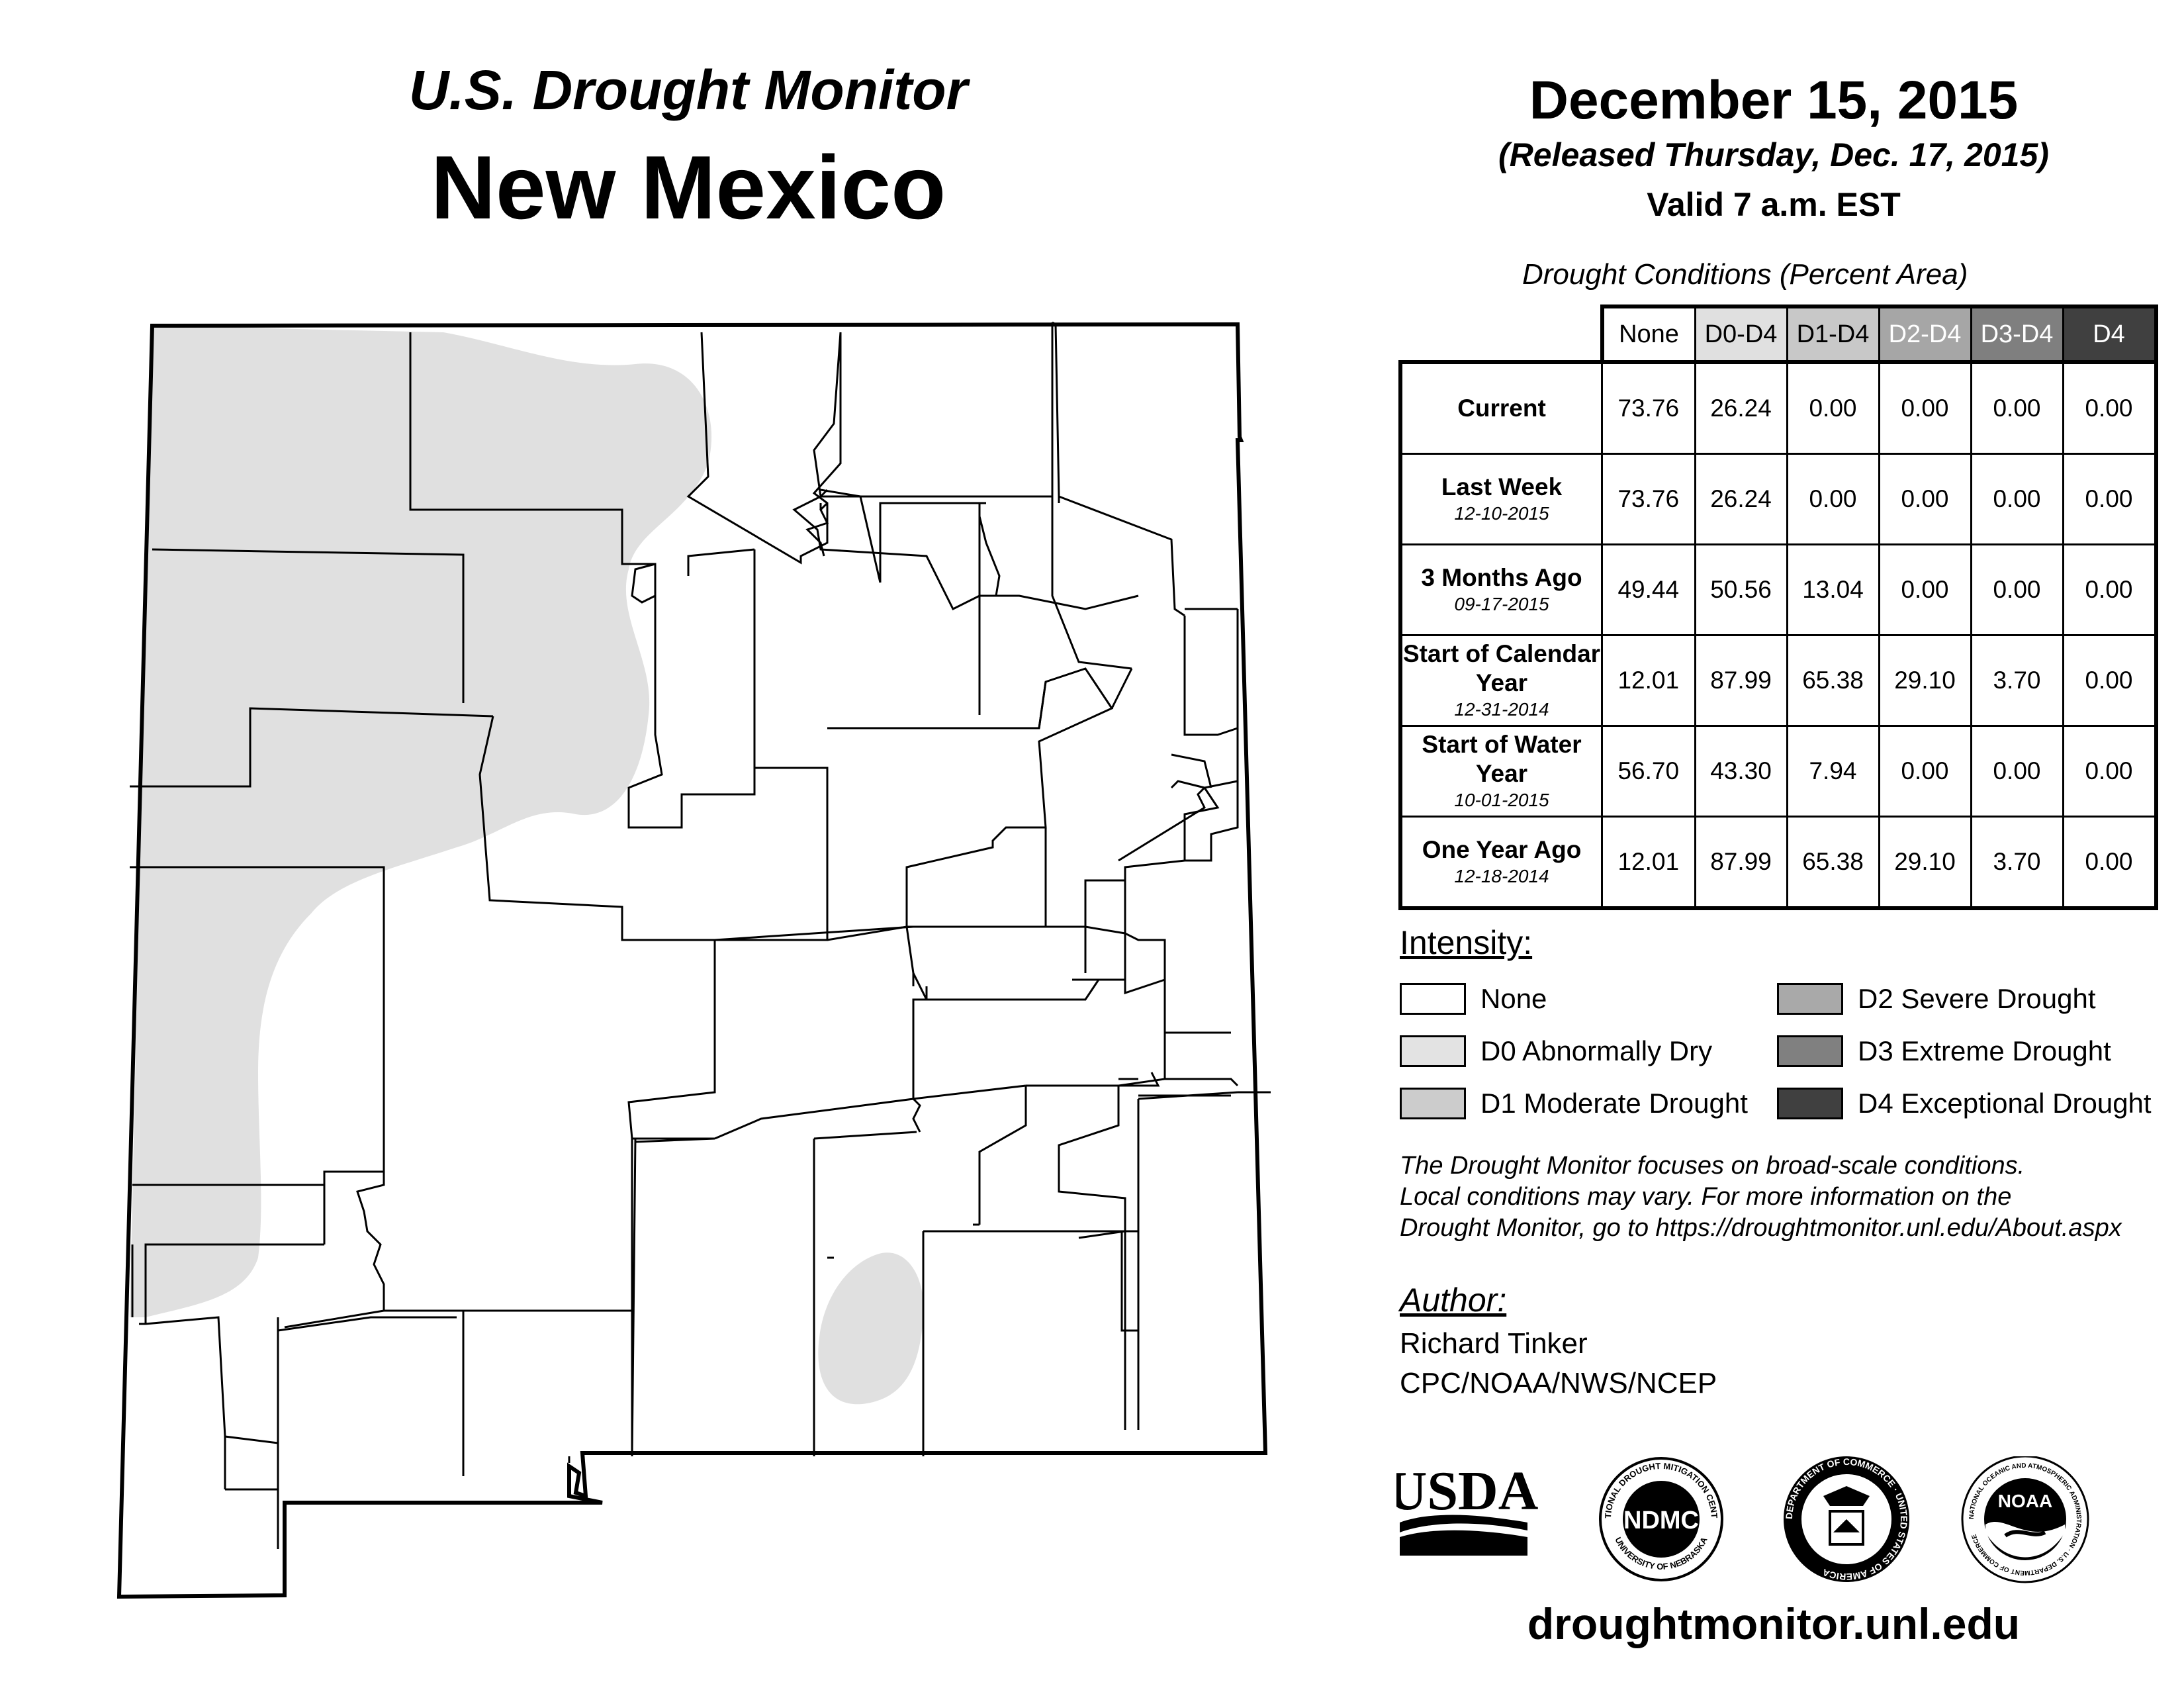 The width and height of the screenshot is (2184, 1688). Describe the element at coordinates (688, 187) in the screenshot. I see `map-title: New Mexico` at that location.